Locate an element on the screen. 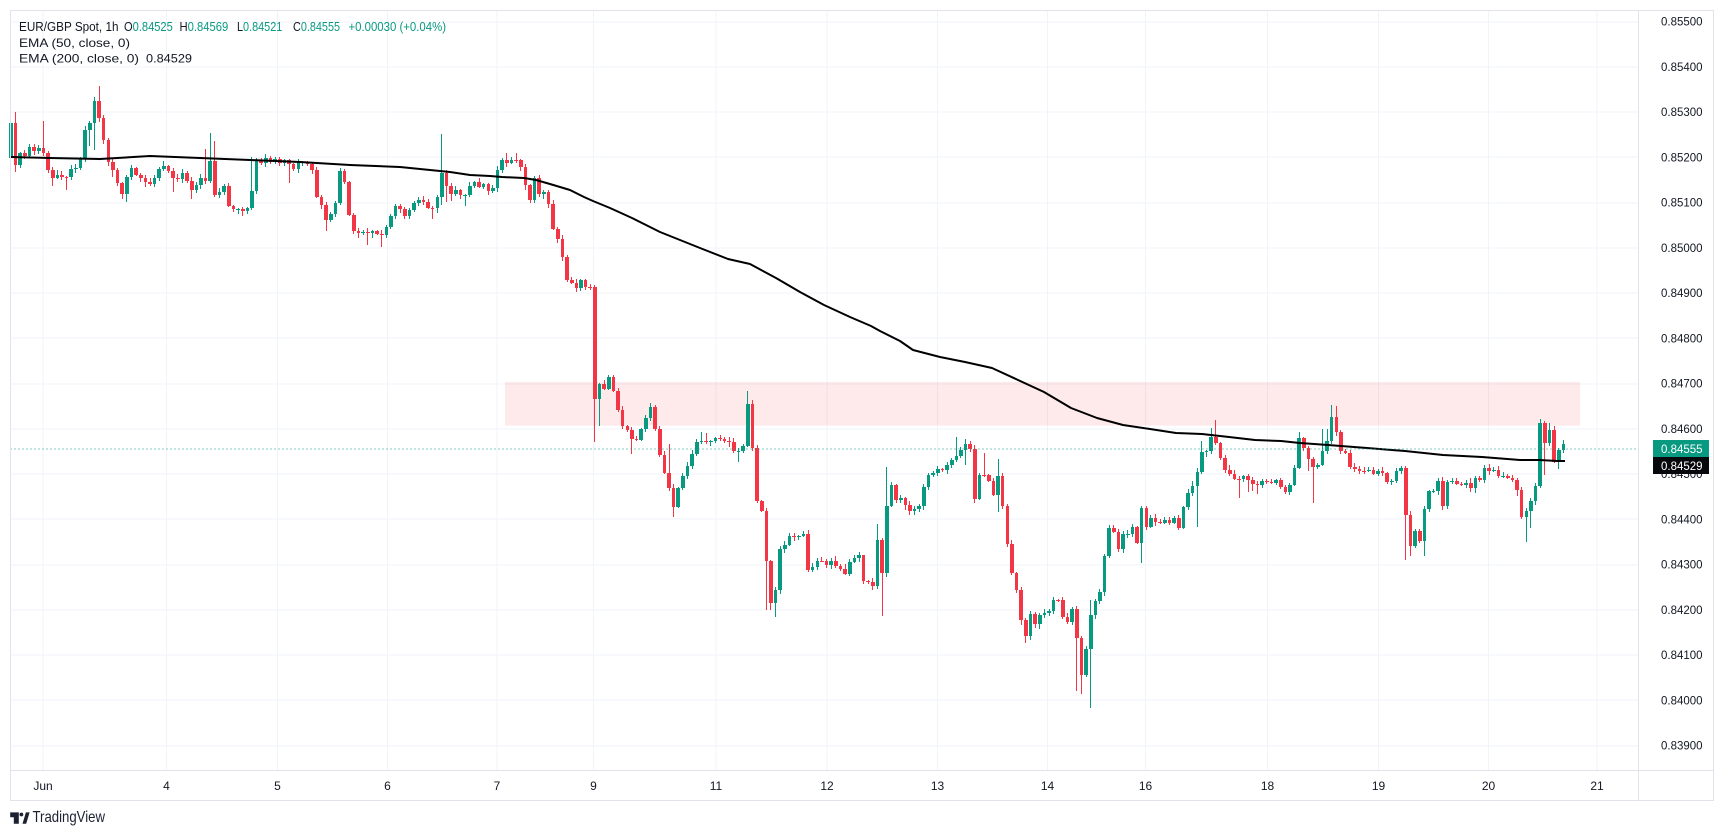  svg-text: 16 is located at coordinates (1146, 786).